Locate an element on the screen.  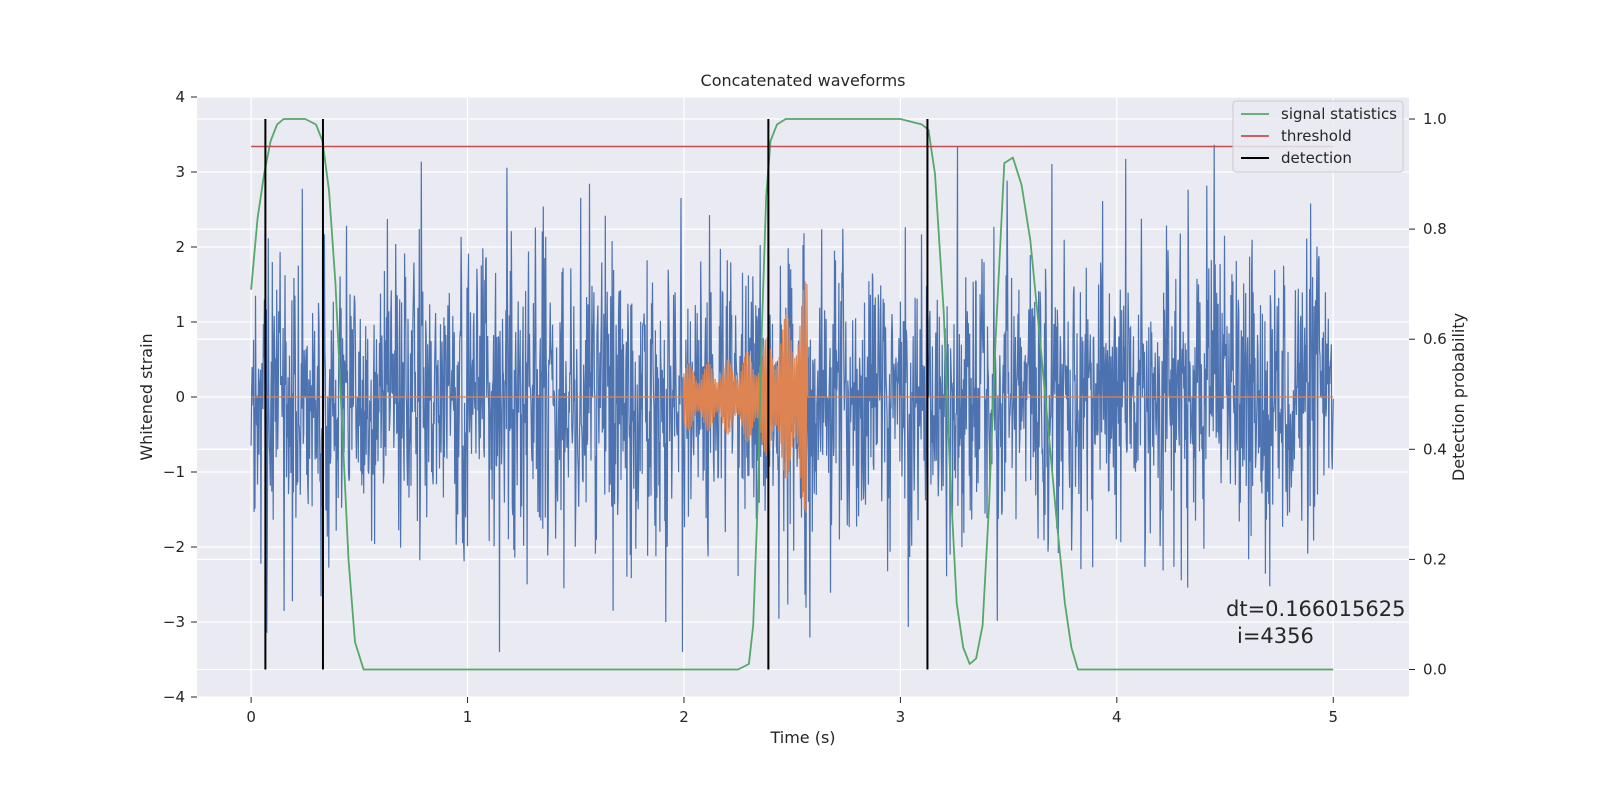
y-tick-label: 4 is located at coordinates (180, 97).